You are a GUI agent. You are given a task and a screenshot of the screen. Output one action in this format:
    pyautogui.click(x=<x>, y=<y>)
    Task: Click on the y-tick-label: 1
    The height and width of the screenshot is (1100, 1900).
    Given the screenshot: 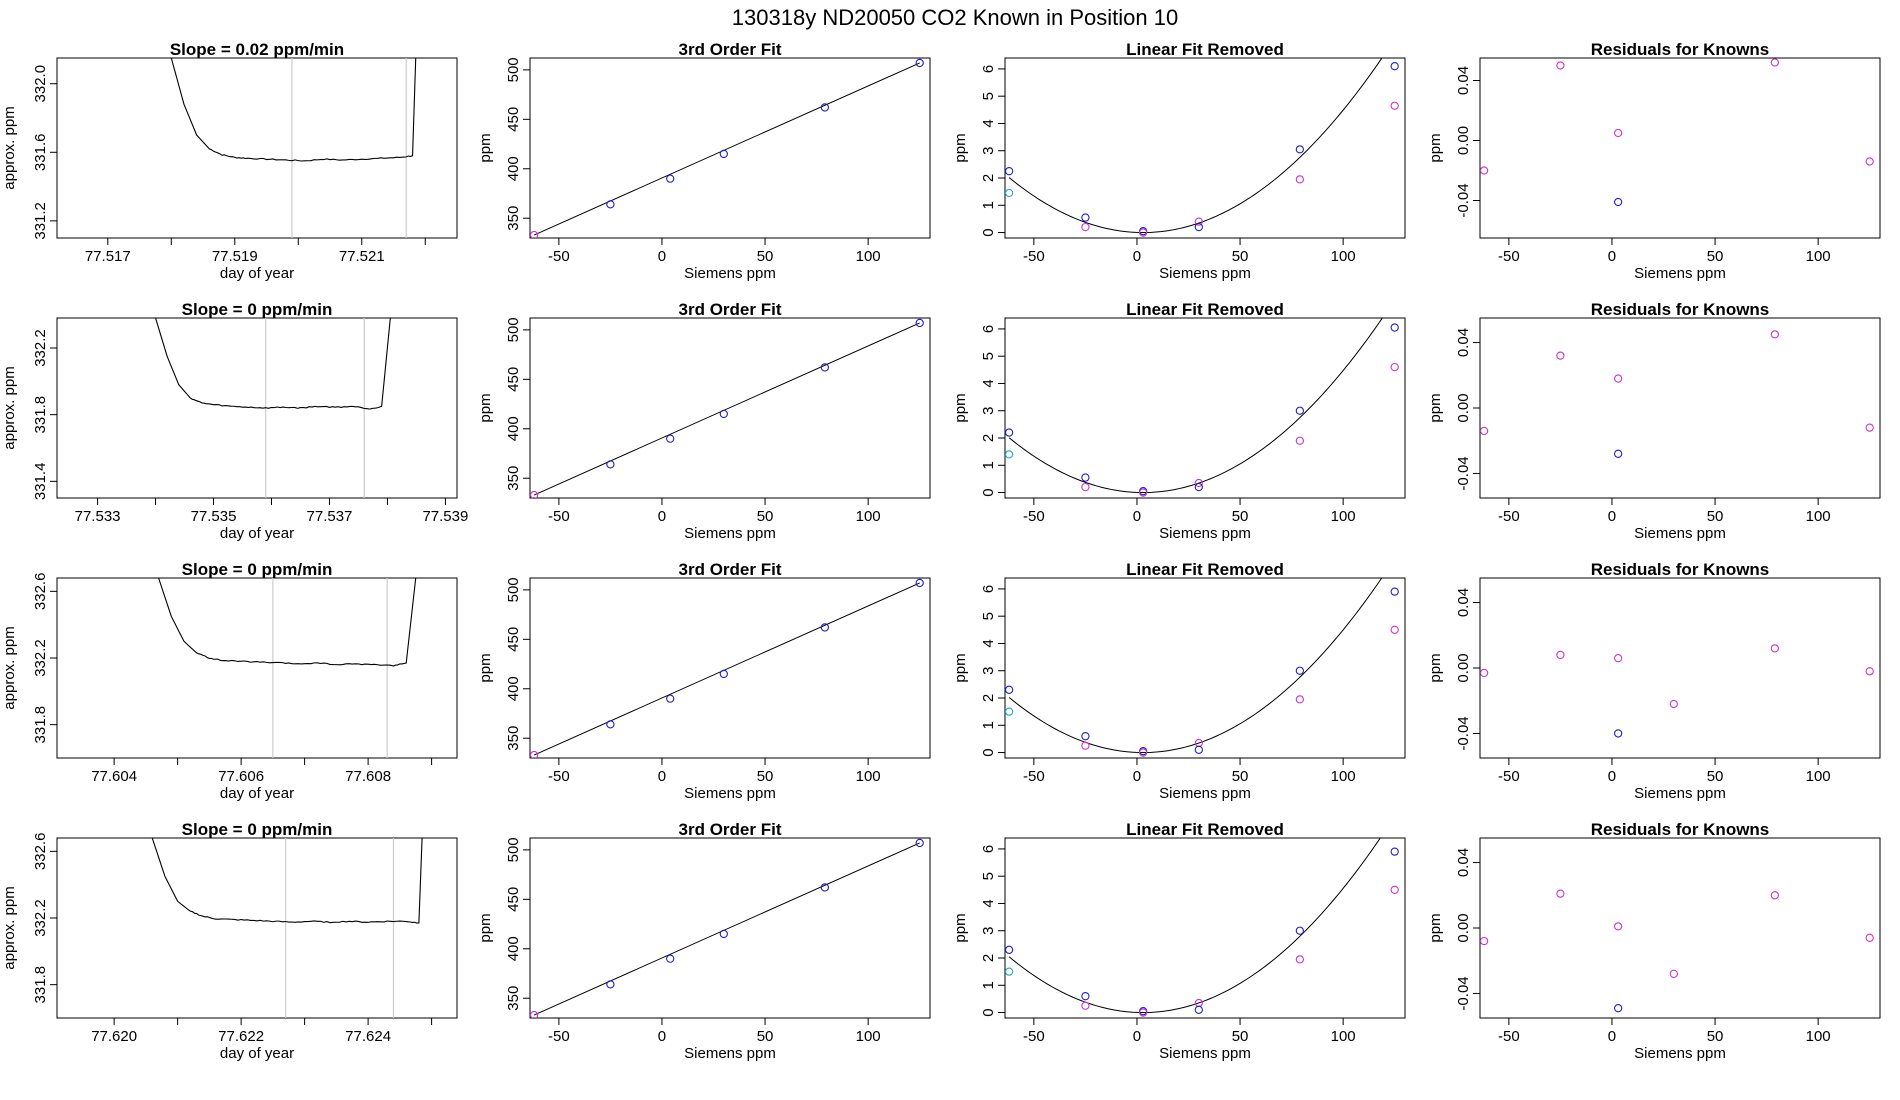 What is the action you would take?
    pyautogui.click(x=988, y=985)
    